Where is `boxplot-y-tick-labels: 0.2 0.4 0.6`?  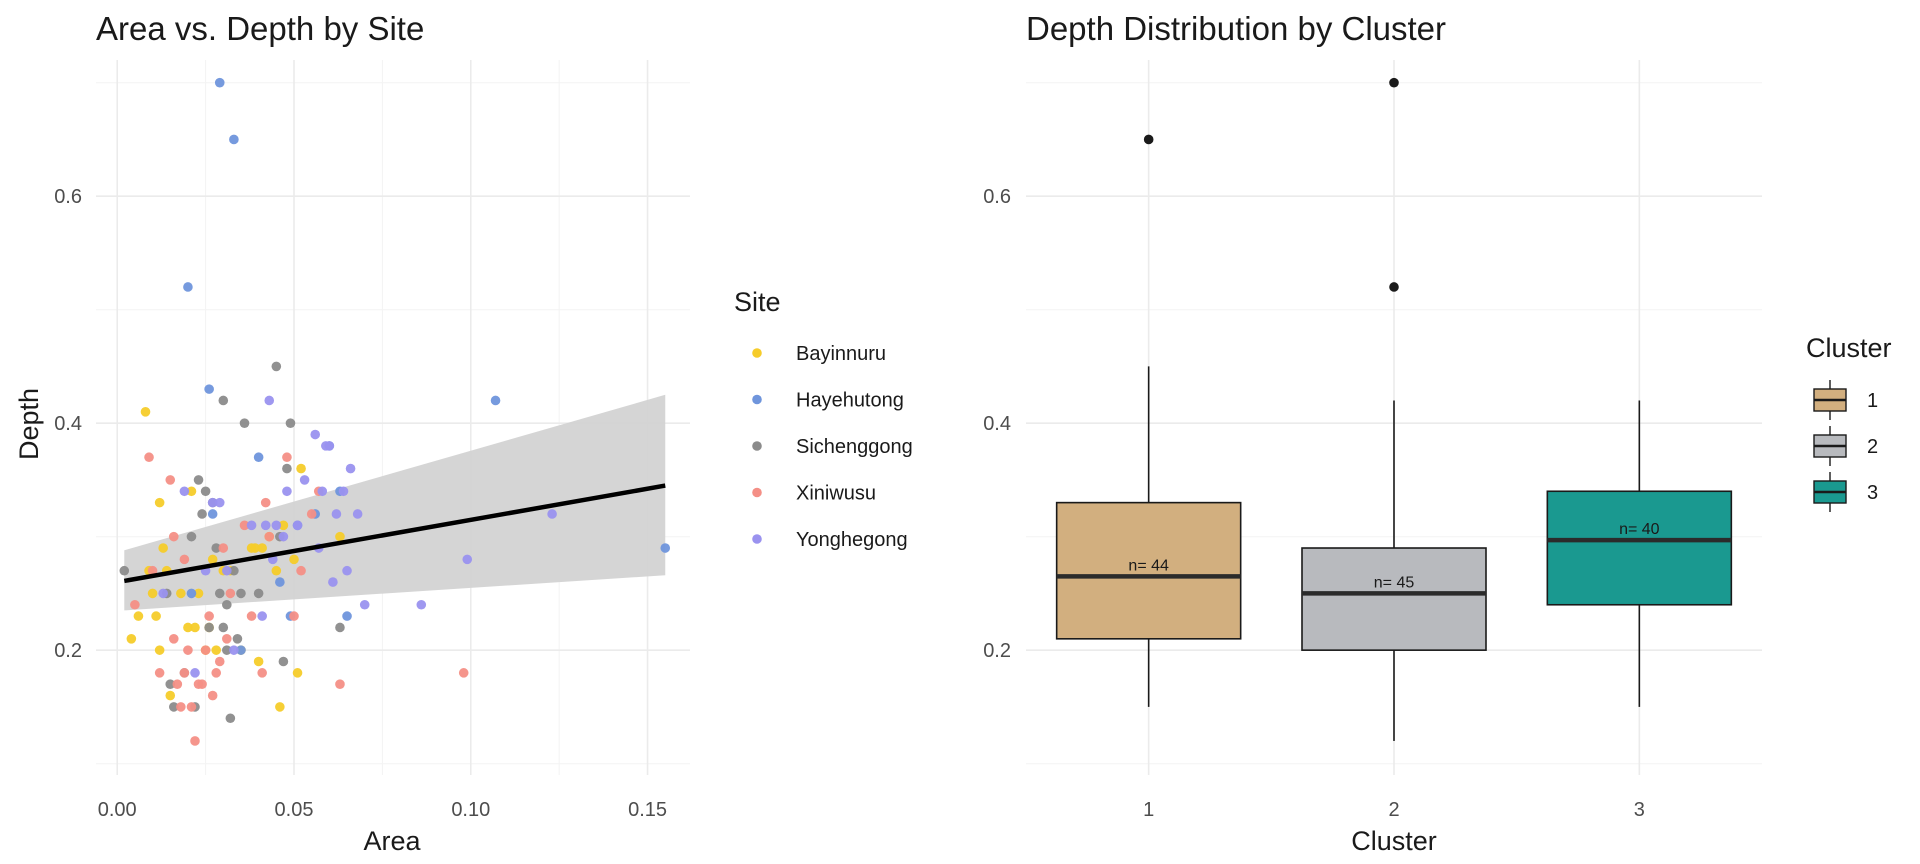
boxplot-y-tick-labels: 0.2 0.4 0.6 is located at coordinates (997, 424).